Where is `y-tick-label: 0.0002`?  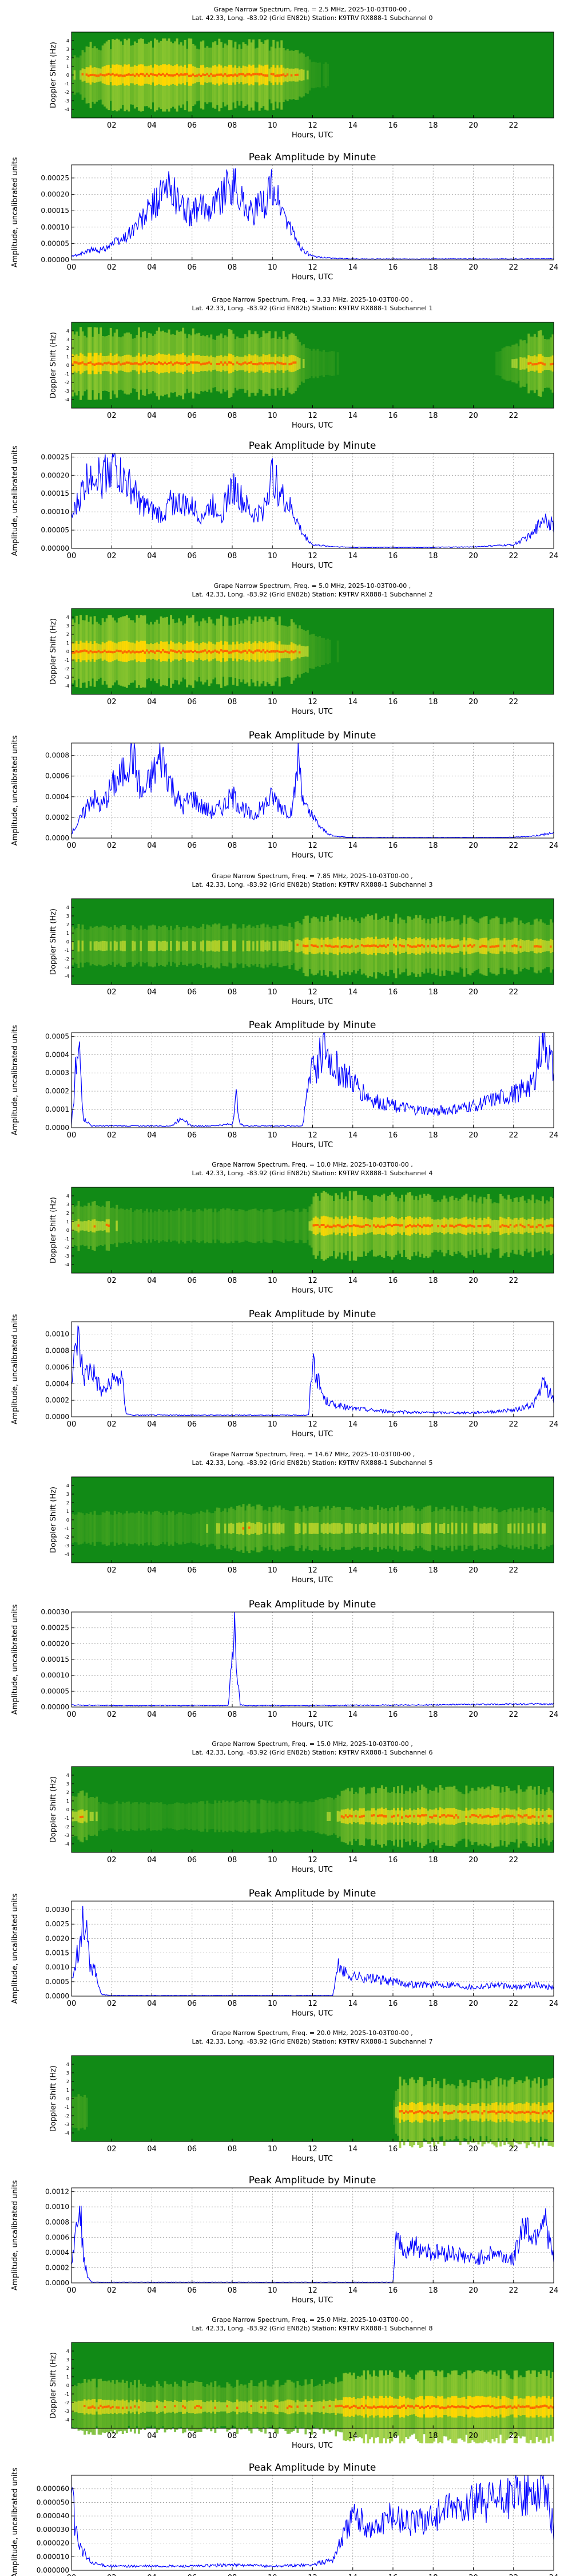
y-tick-label: 0.0002 is located at coordinates (57, 1091).